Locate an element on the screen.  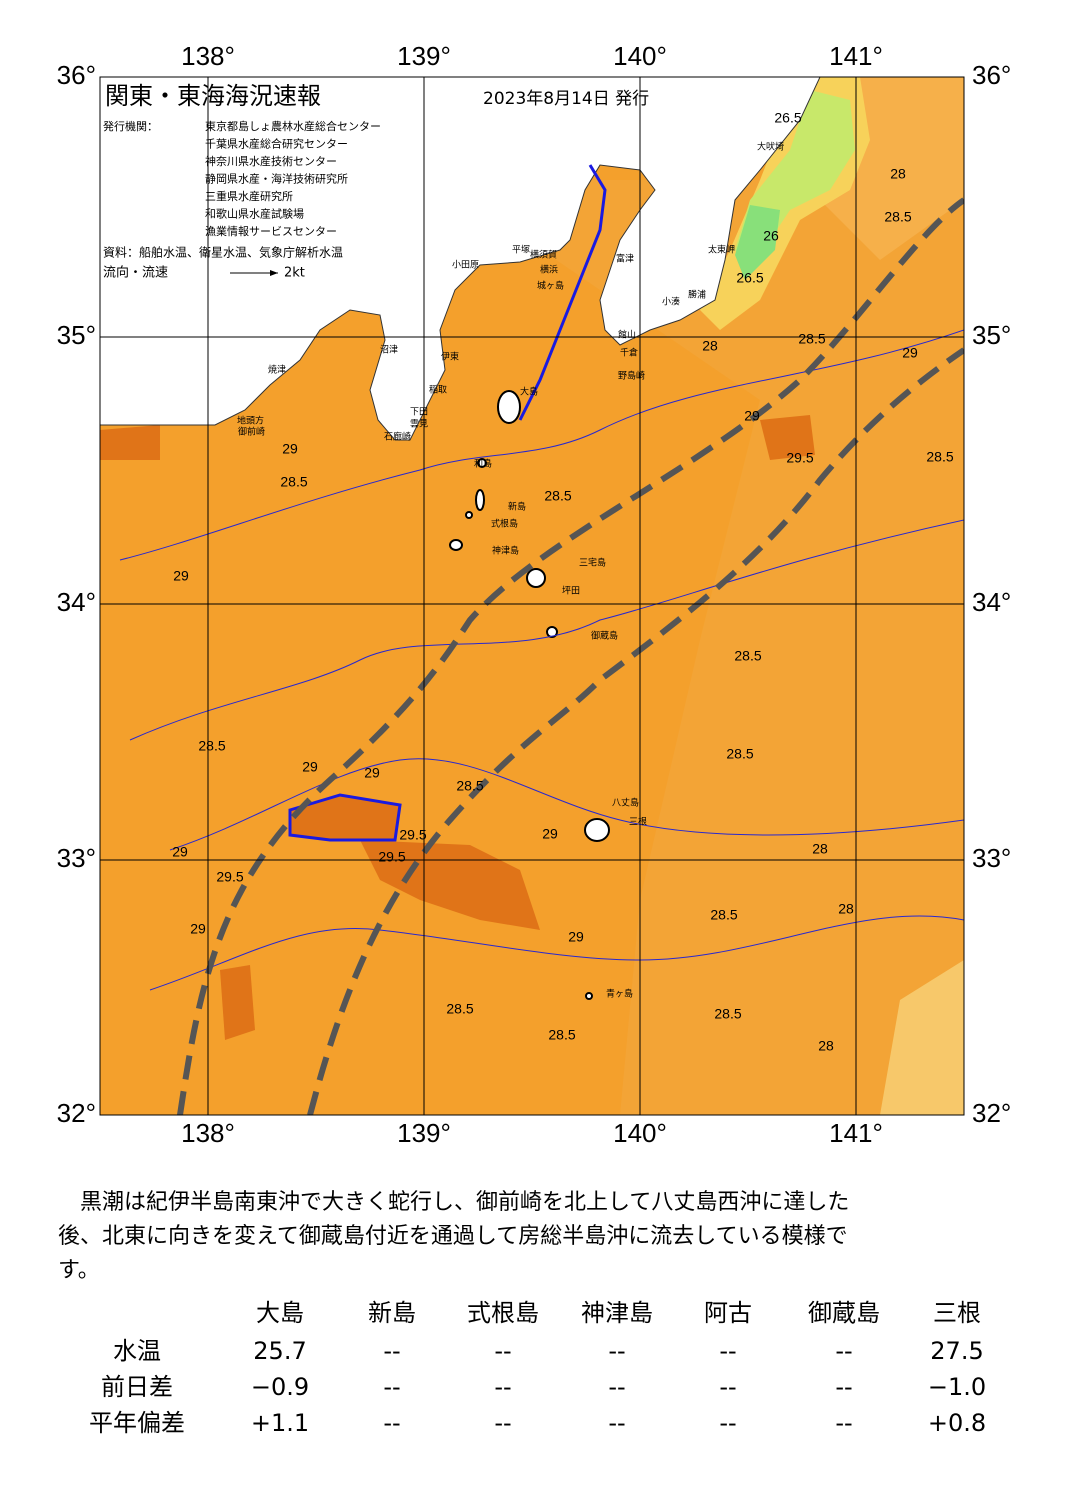
table-header: 御蔵島 is located at coordinates (844, 1313).